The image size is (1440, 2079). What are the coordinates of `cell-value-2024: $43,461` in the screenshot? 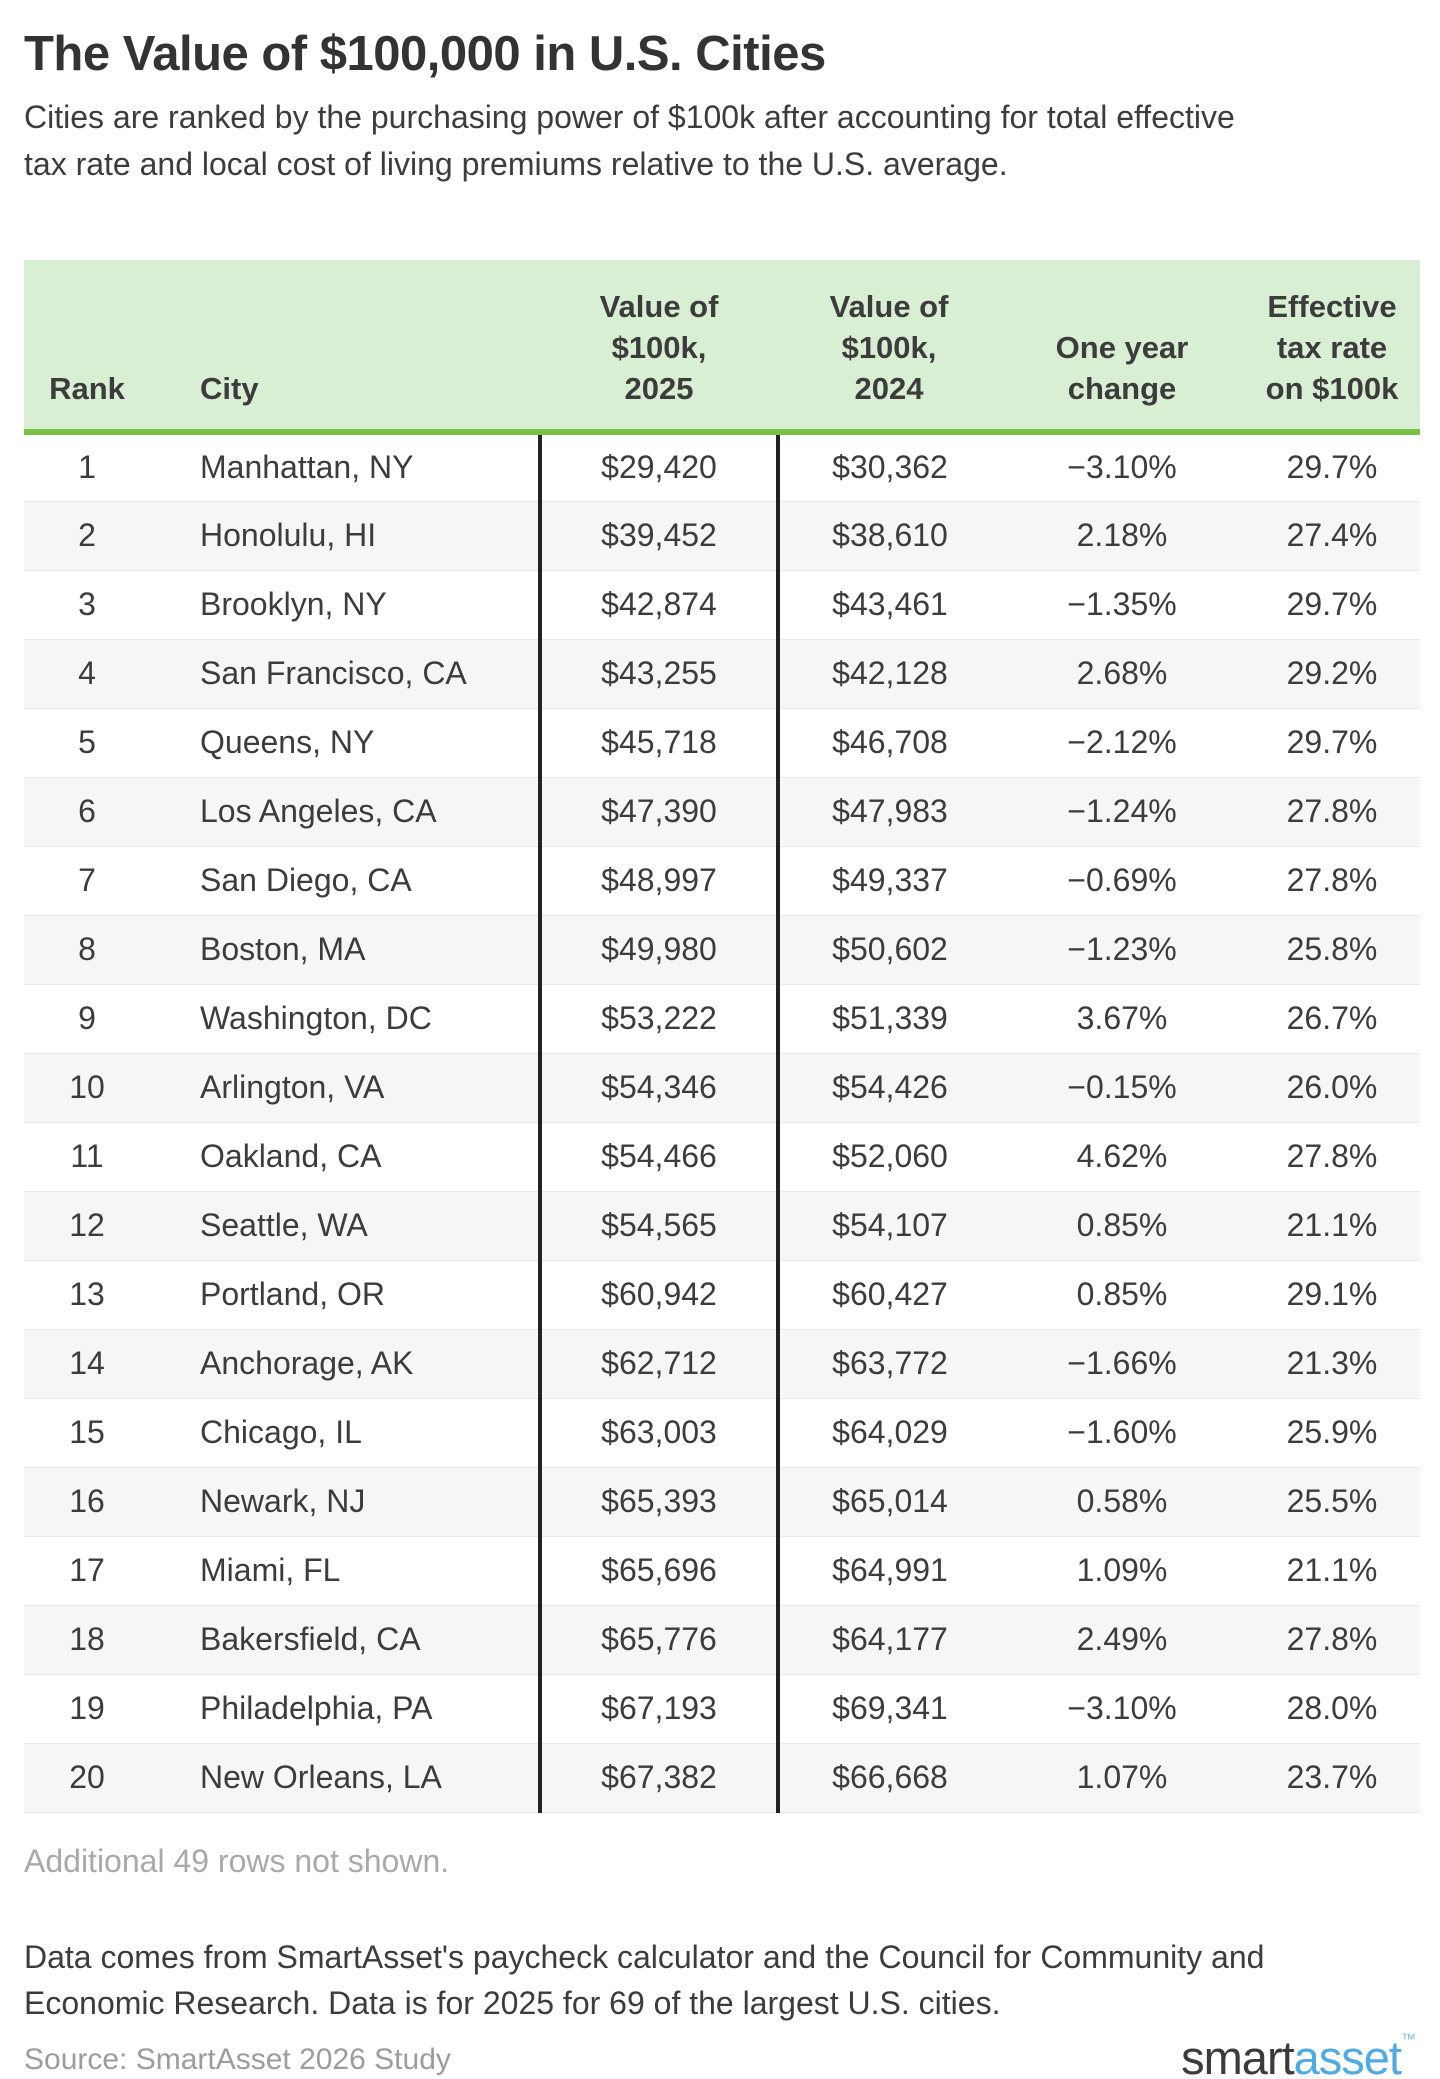 It's located at (888, 604).